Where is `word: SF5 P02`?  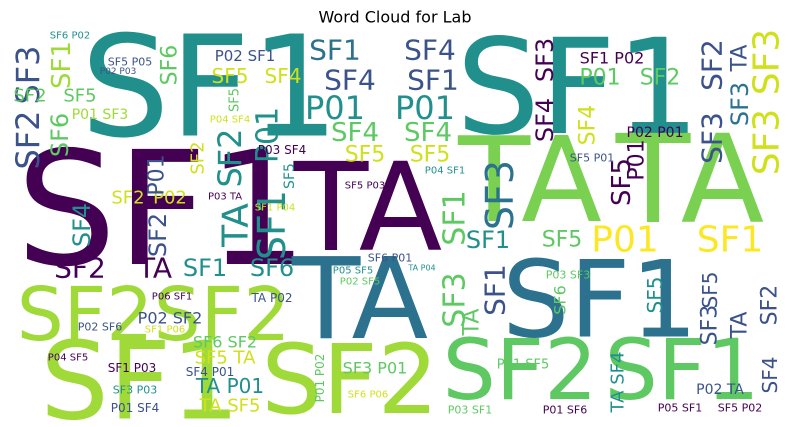 word: SF5 P02 is located at coordinates (740, 408).